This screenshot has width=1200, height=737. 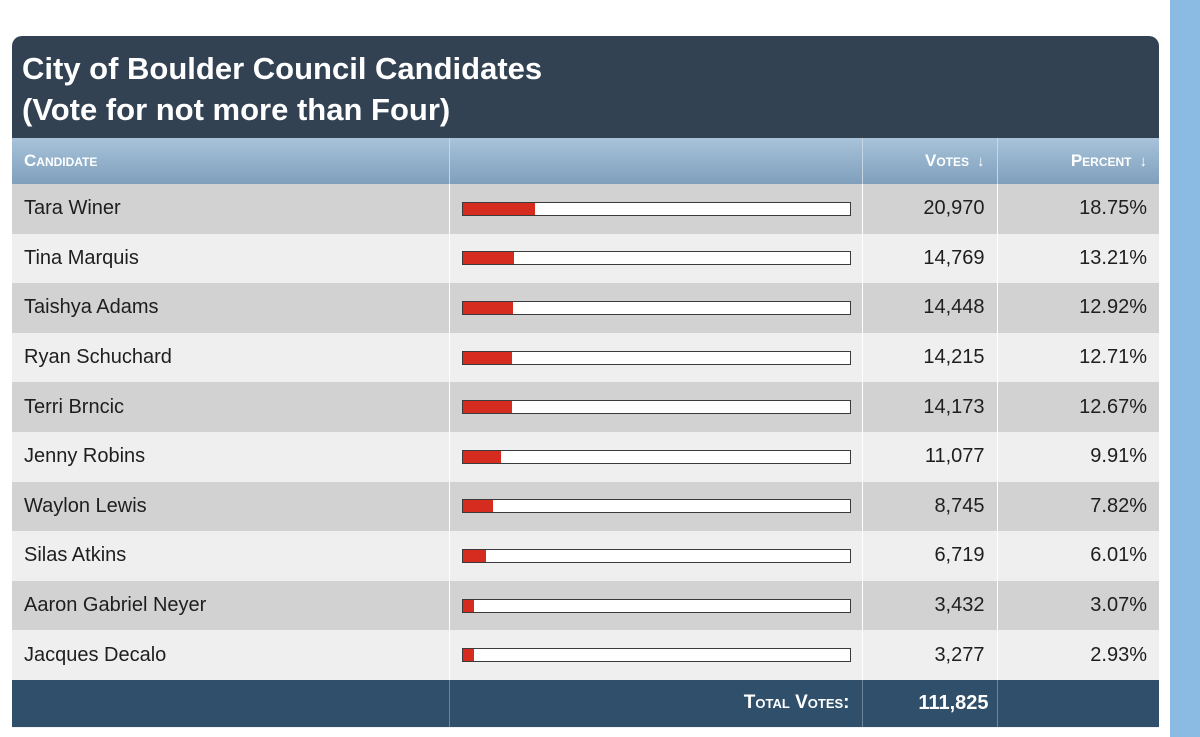 I want to click on vote-percent: 12.92%, so click(x=1078, y=308).